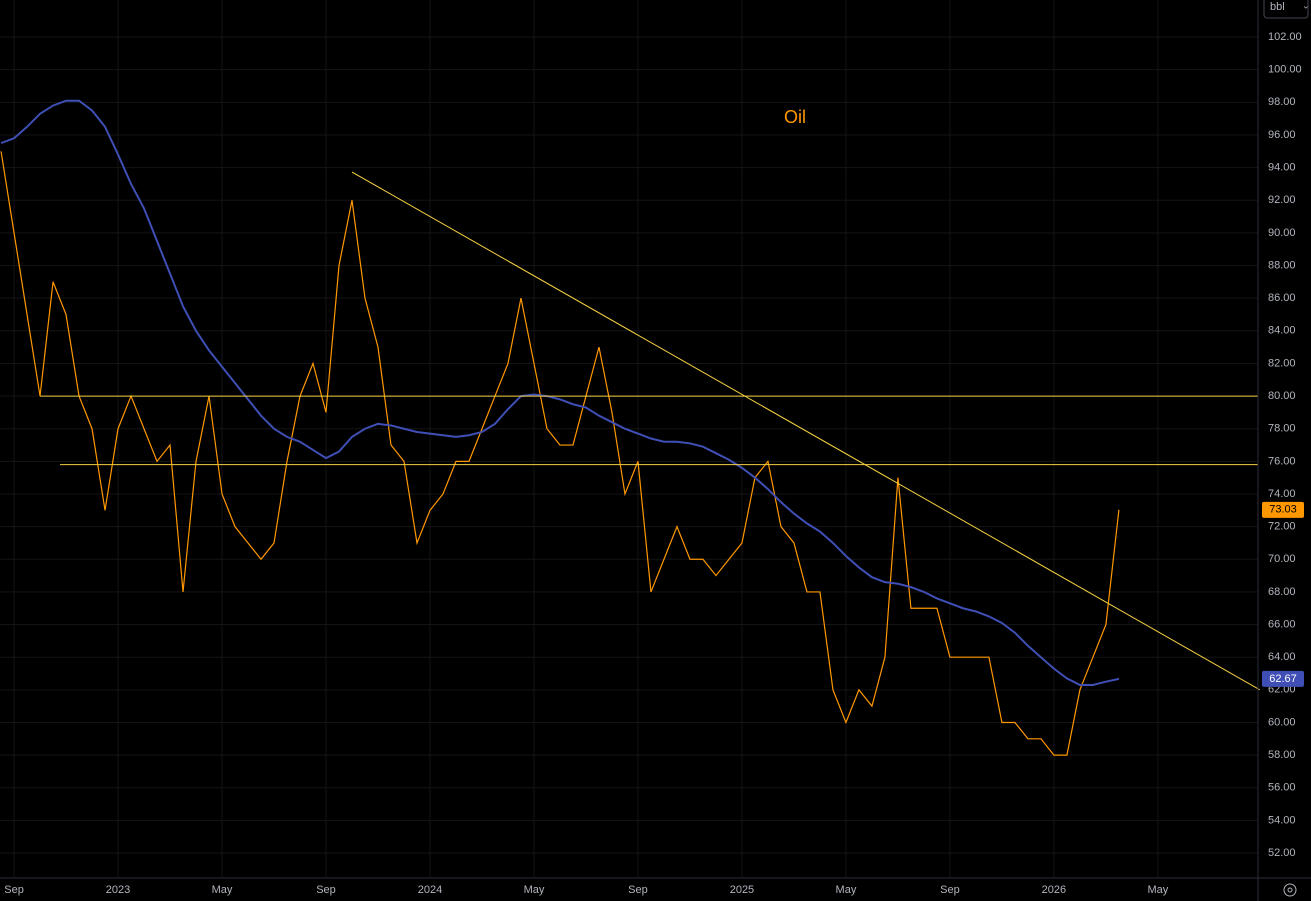  I want to click on y-tick-label: 60.00, so click(1282, 722).